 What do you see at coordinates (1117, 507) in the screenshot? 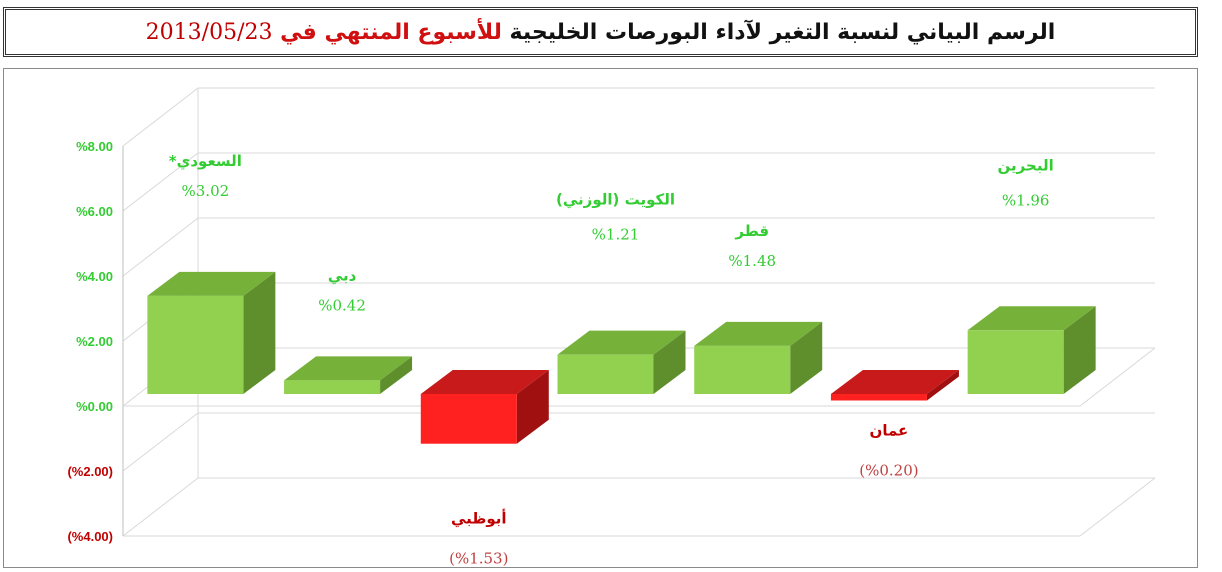
I see `floor-right-edge` at bounding box center [1117, 507].